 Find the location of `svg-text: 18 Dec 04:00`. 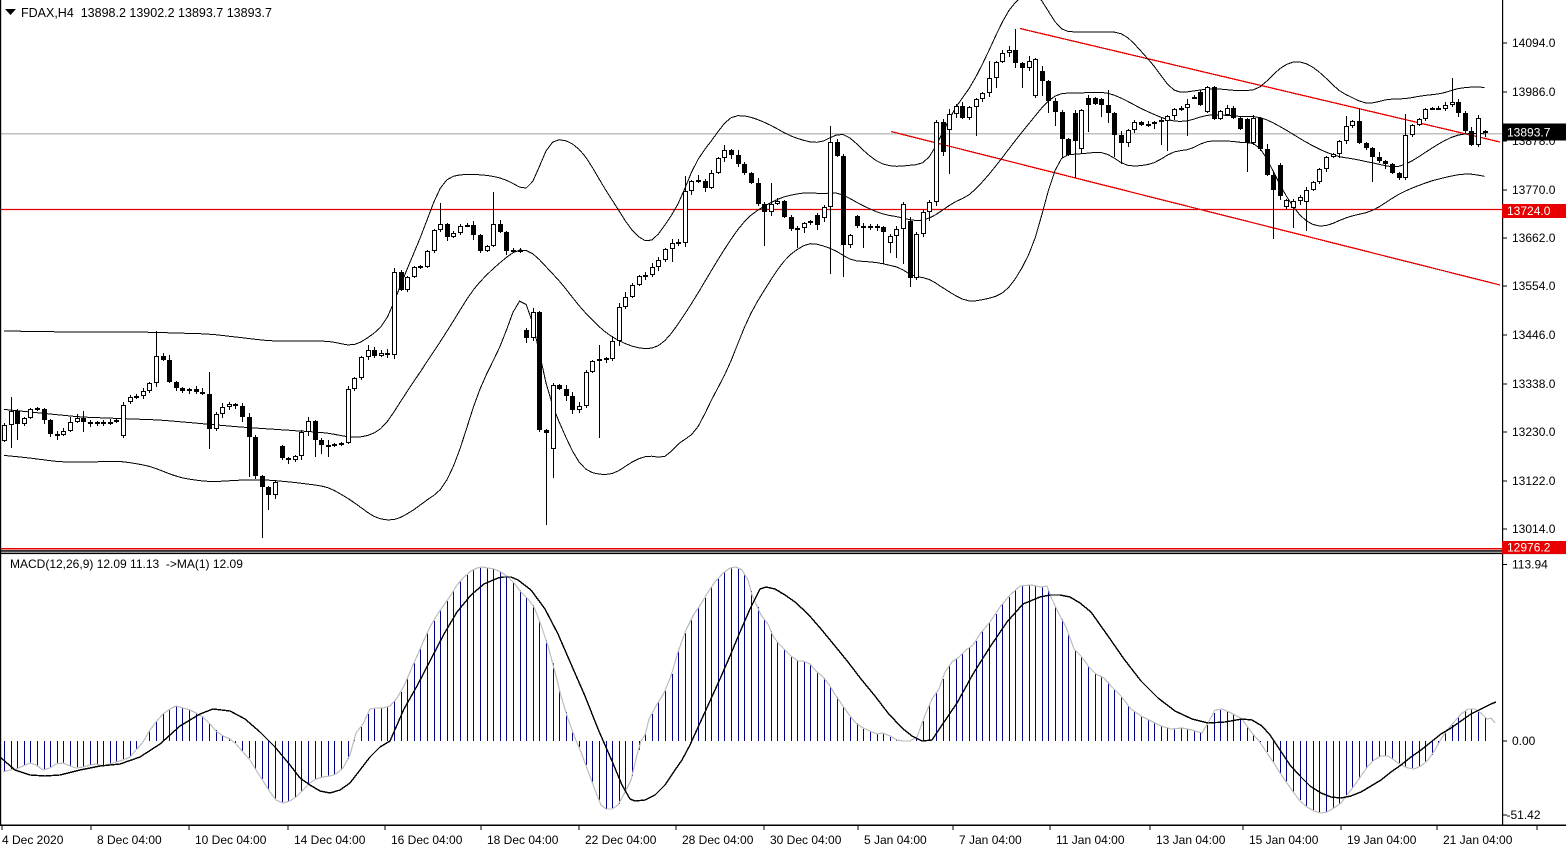

svg-text: 18 Dec 04:00 is located at coordinates (523, 840).